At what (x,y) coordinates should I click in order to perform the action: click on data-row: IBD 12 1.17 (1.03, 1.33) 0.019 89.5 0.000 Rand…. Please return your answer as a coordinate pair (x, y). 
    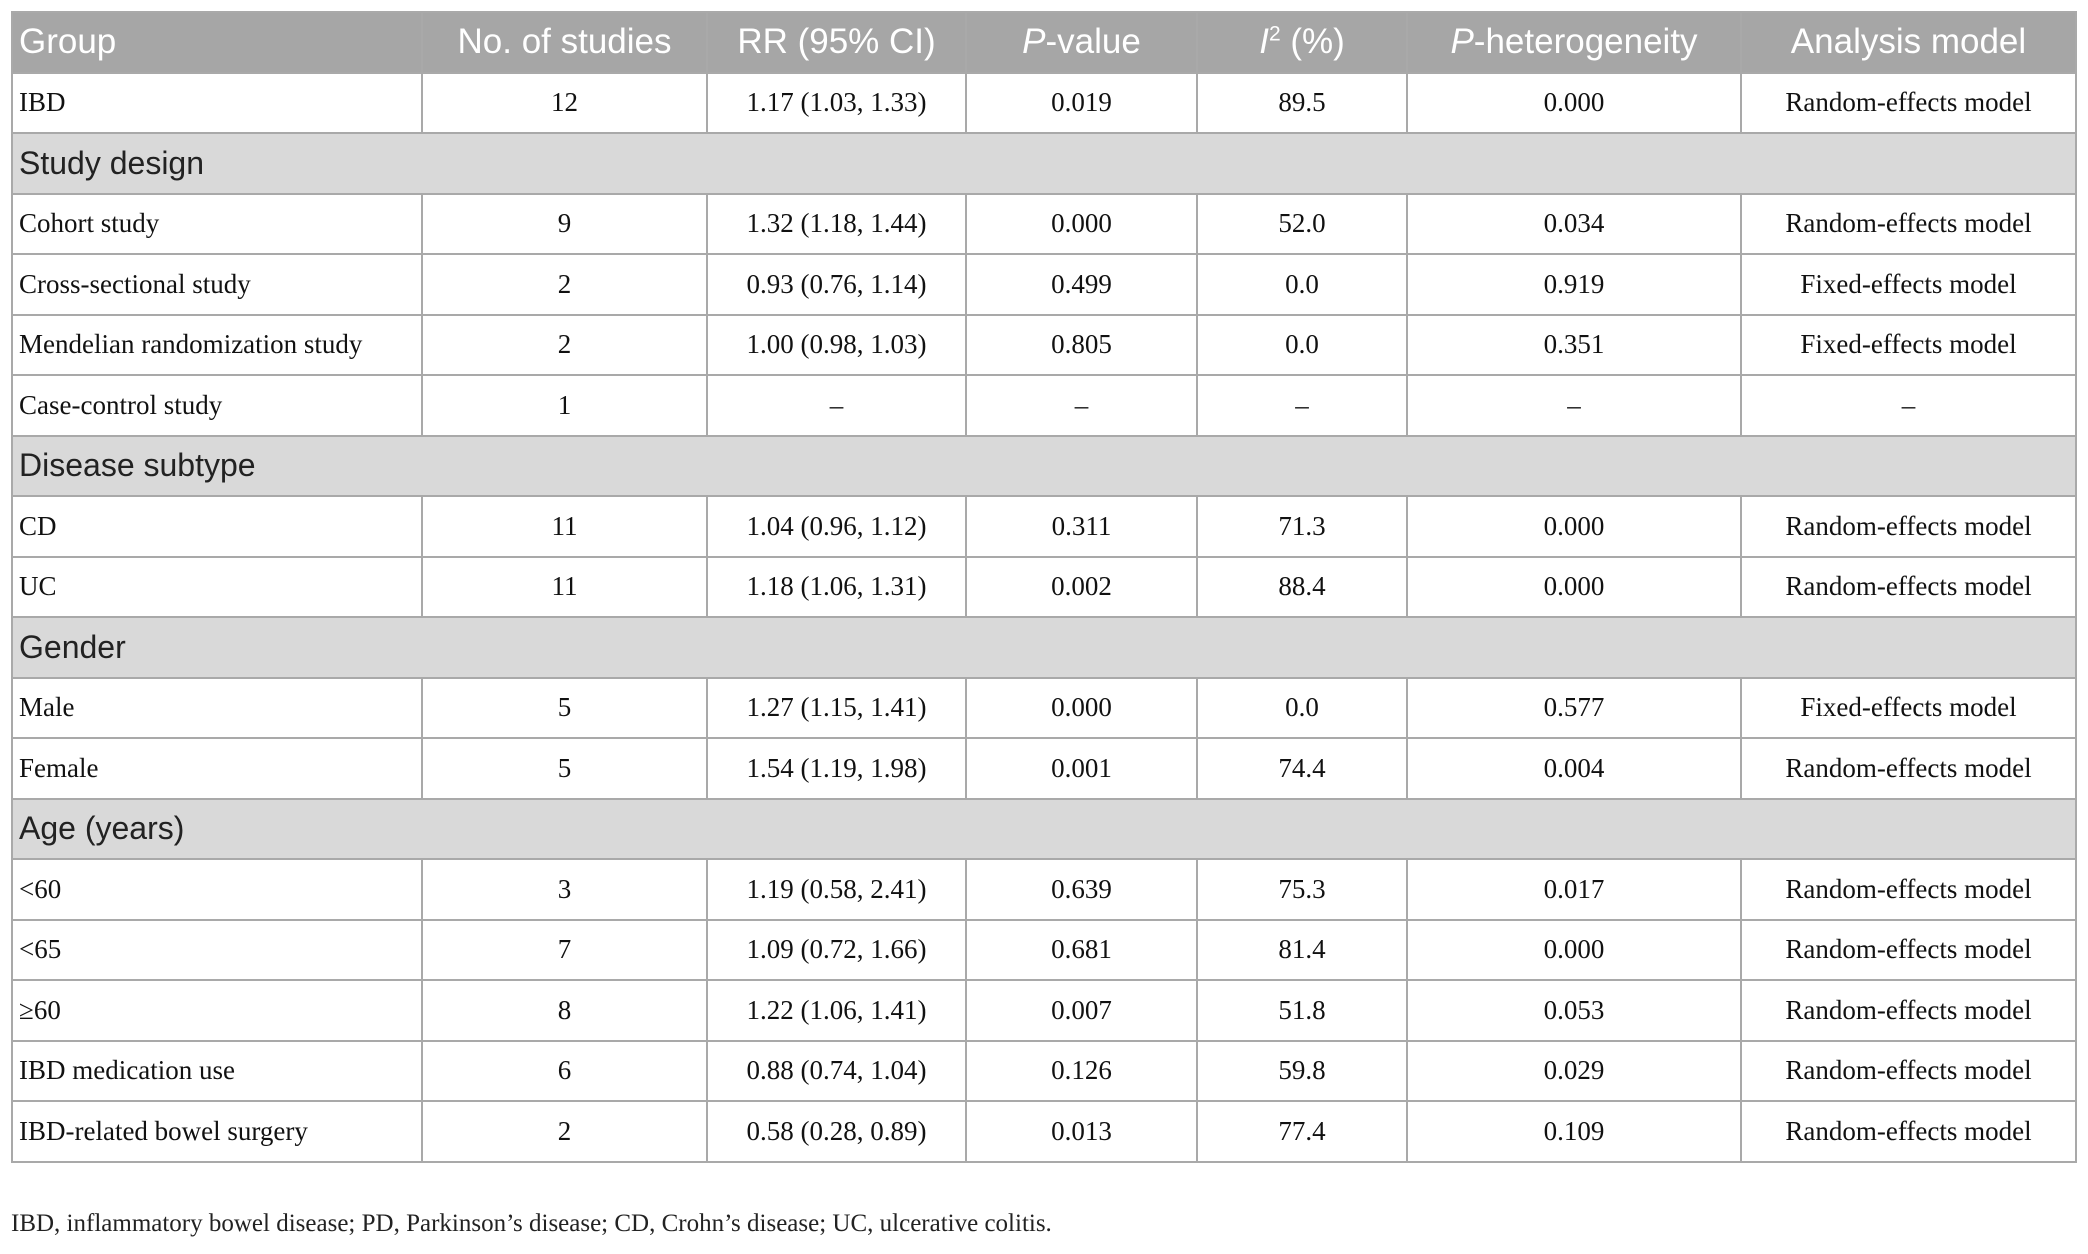
    Looking at the image, I should click on (1044, 102).